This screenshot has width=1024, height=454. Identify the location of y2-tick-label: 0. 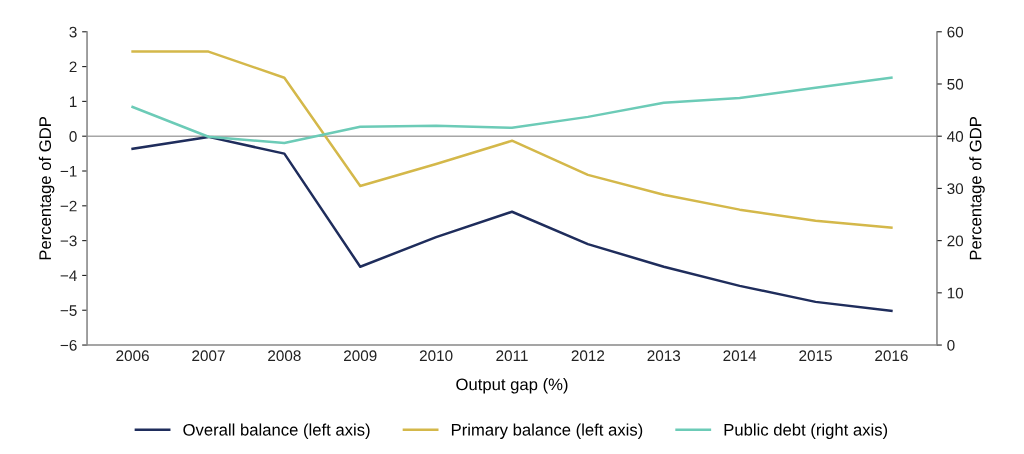
(951, 345).